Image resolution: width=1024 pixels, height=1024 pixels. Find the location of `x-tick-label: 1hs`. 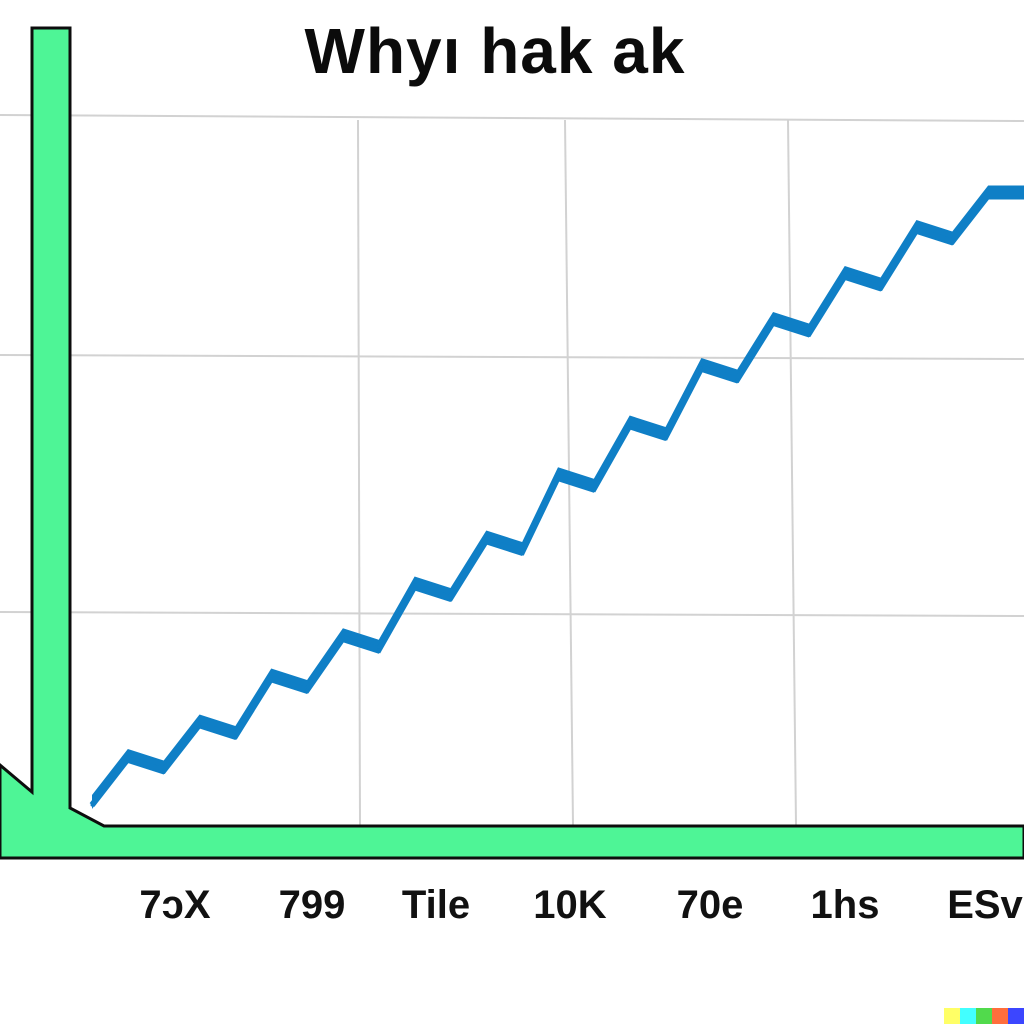

x-tick-label: 1hs is located at coordinates (845, 905).